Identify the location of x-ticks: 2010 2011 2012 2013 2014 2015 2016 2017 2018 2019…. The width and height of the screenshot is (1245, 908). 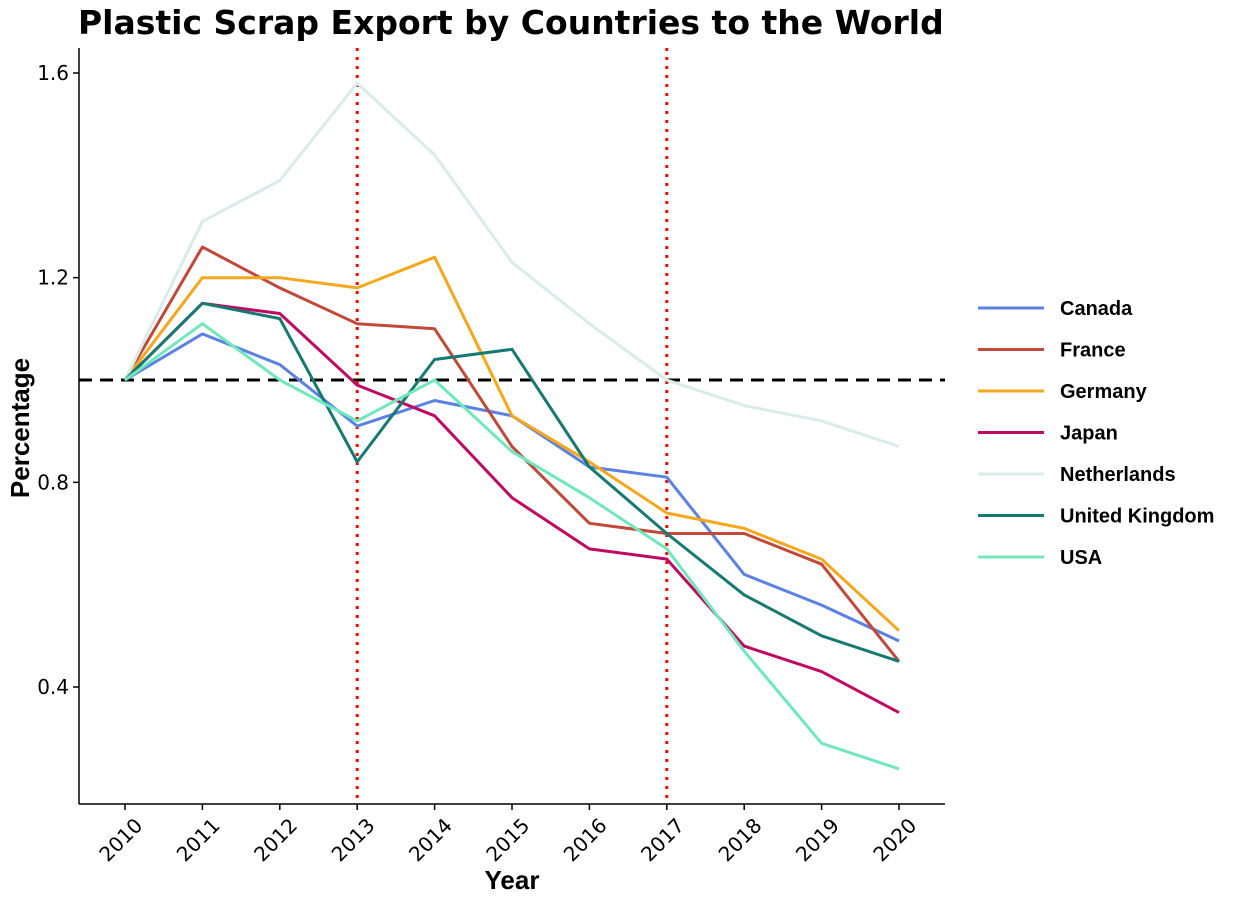
(507, 835).